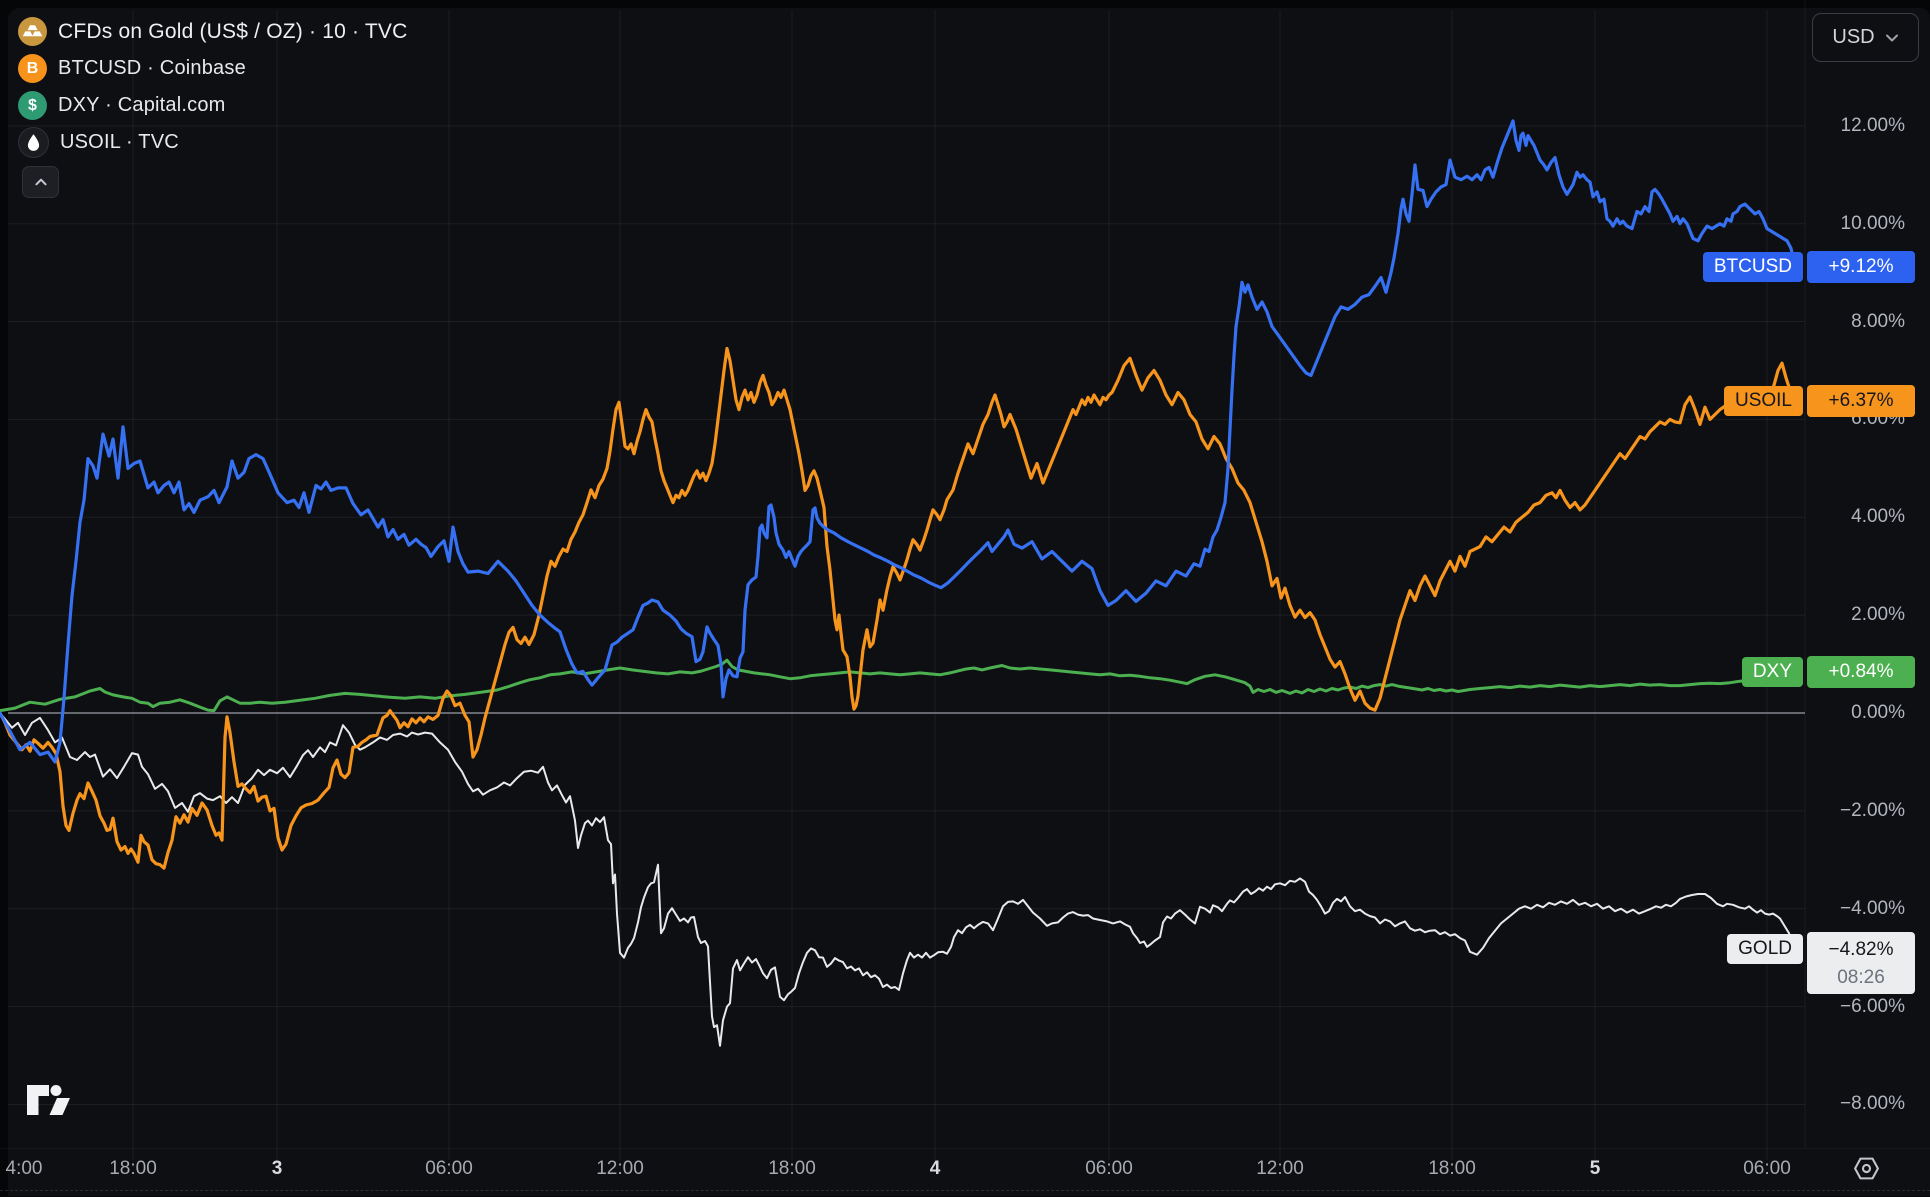  I want to click on gold-price-tag-value: −4.82%, so click(1861, 950).